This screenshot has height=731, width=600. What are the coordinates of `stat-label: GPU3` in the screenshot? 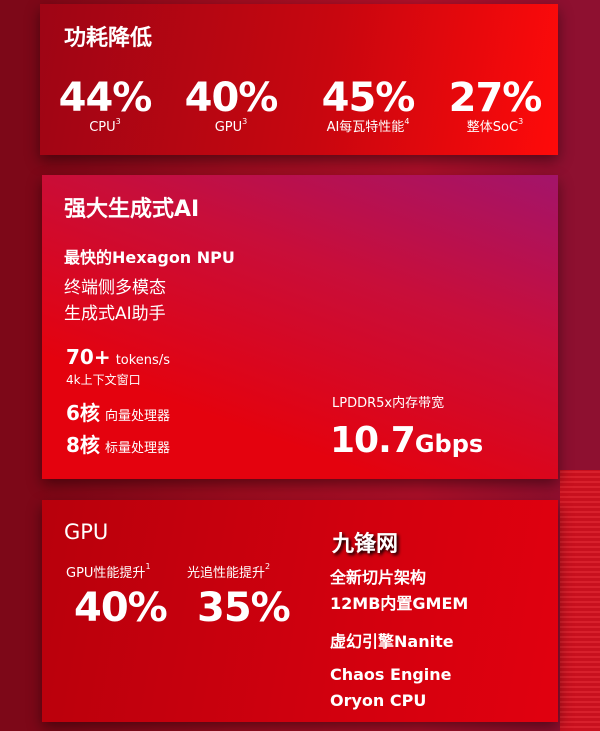 It's located at (231, 126).